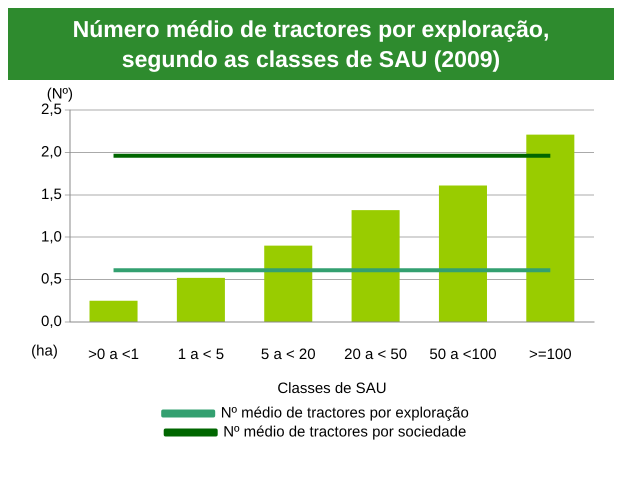 The image size is (622, 484). What do you see at coordinates (332, 389) in the screenshot?
I see `x-axis-title: Classes de SAU` at bounding box center [332, 389].